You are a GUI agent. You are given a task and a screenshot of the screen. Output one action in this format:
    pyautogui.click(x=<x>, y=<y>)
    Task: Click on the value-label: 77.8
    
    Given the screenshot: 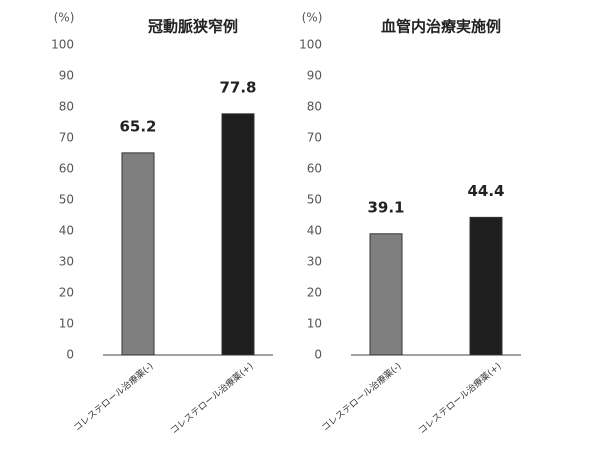 What is the action you would take?
    pyautogui.click(x=237, y=87)
    